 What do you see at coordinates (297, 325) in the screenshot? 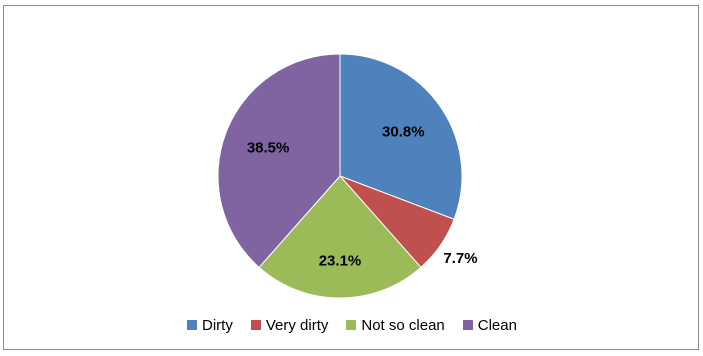
I see `legend-label-very-dirty: Very dirty` at bounding box center [297, 325].